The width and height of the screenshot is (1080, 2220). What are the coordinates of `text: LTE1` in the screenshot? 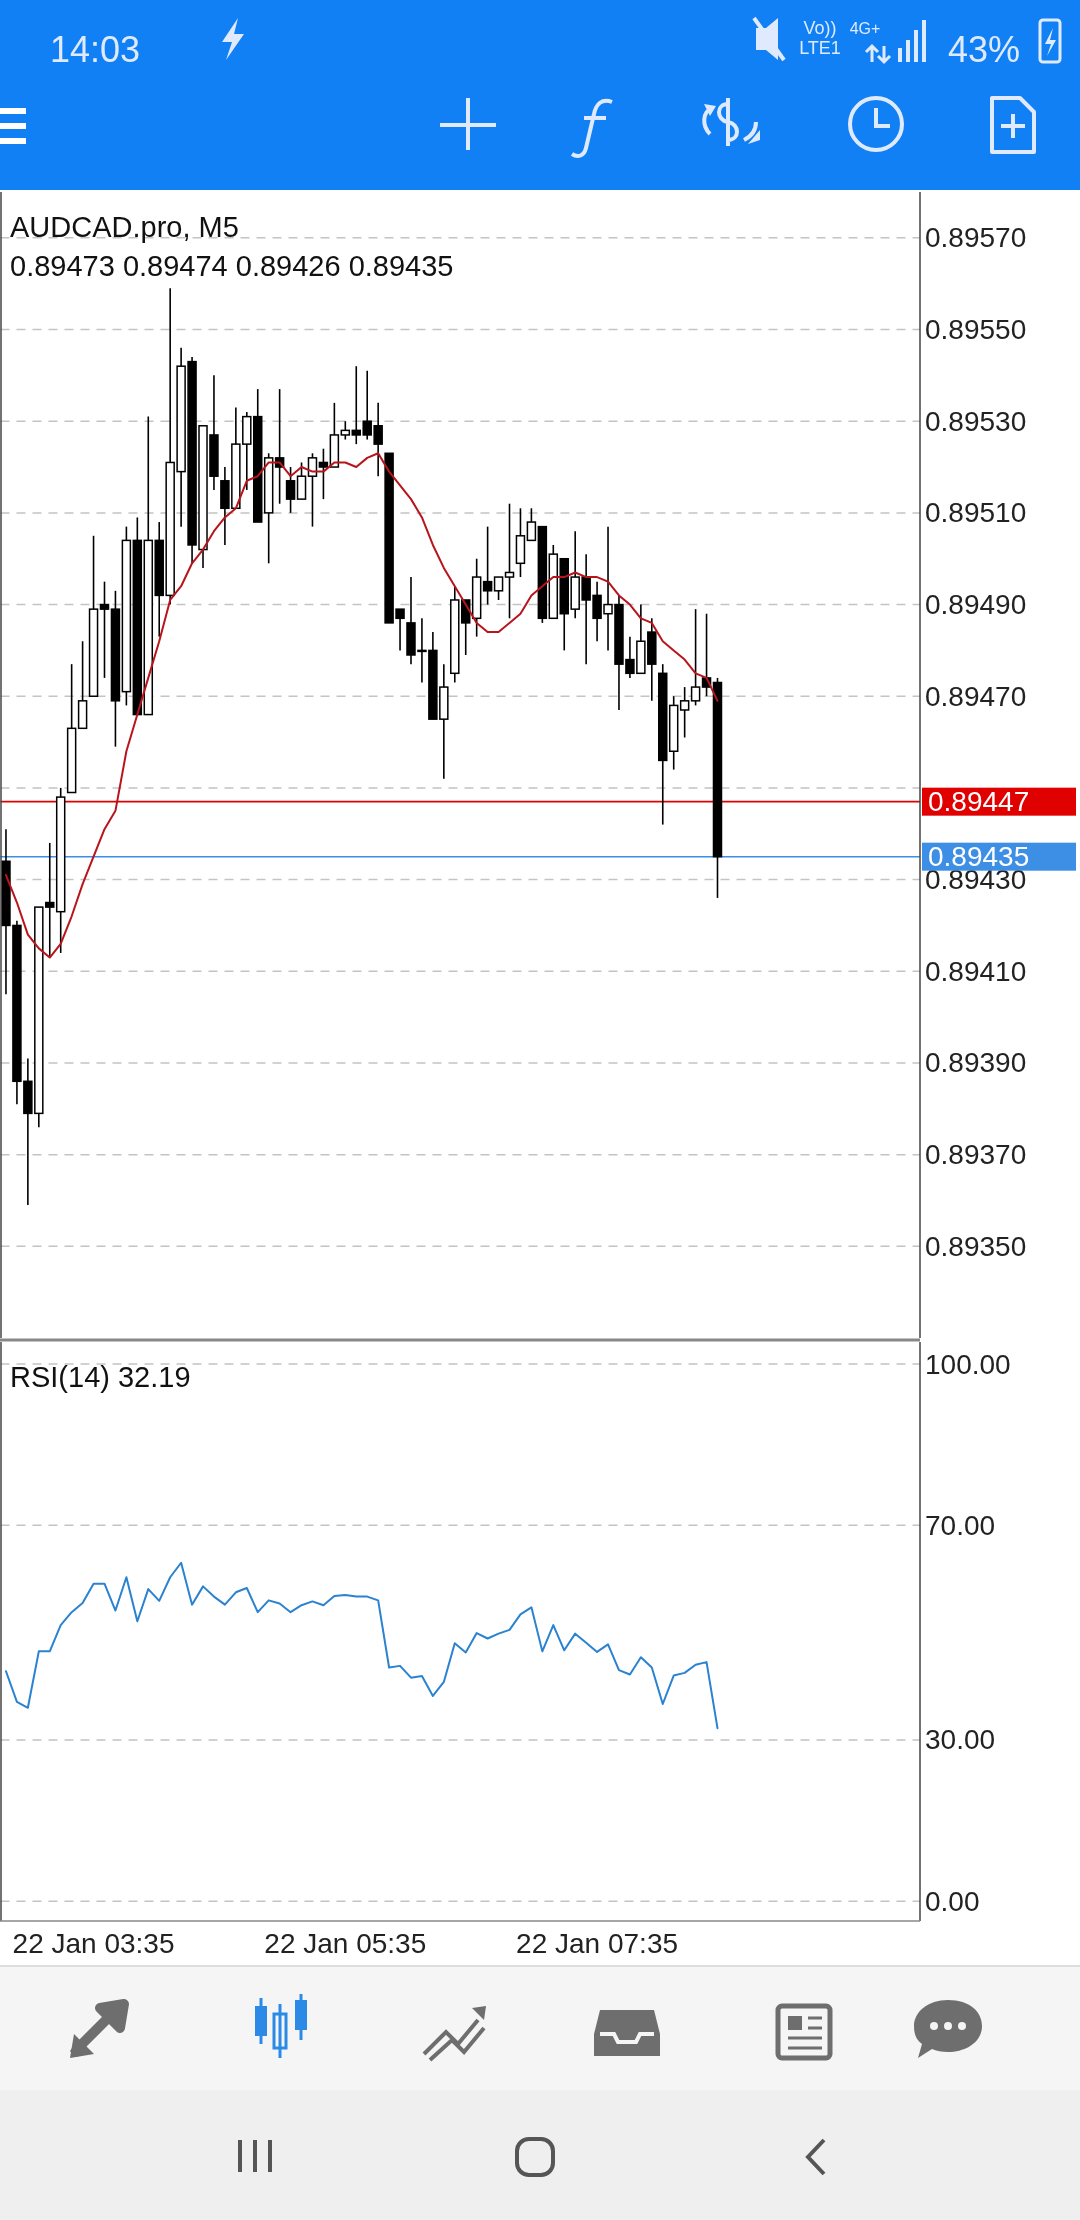 It's located at (820, 48).